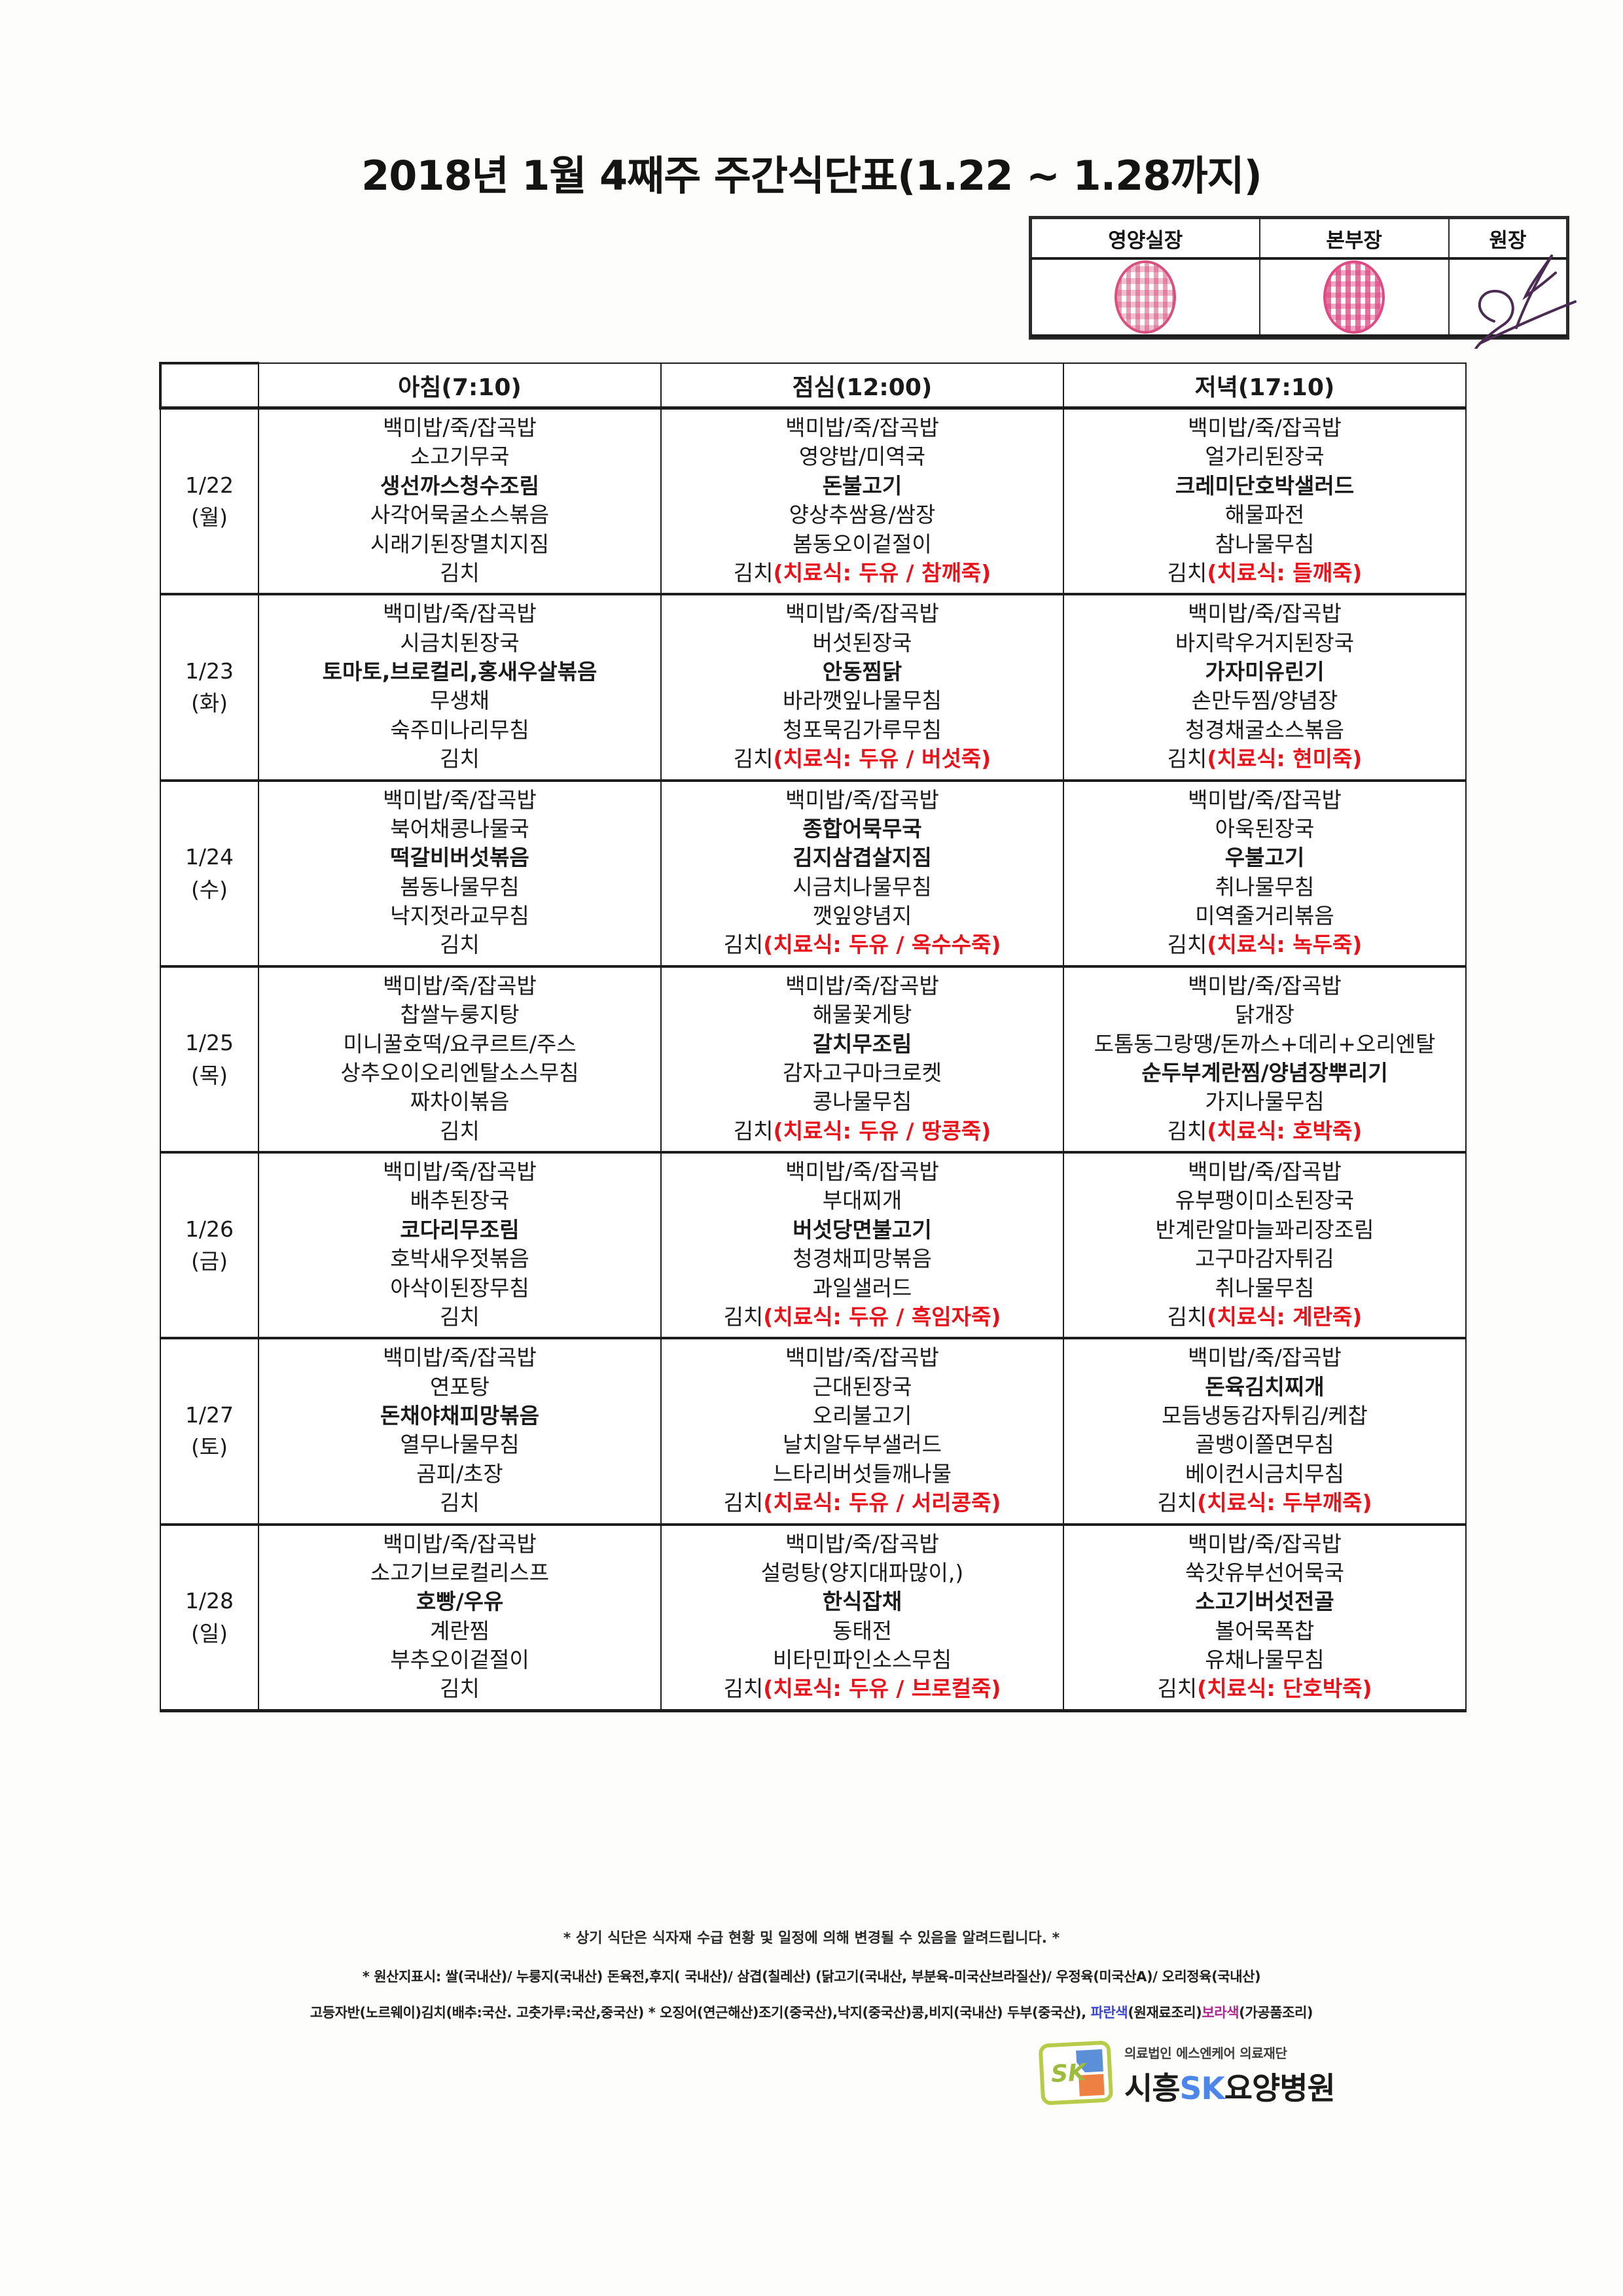 The width and height of the screenshot is (1623, 2296). I want to click on menu-item: 김치(치료식: 호박죽), so click(1265, 1131).